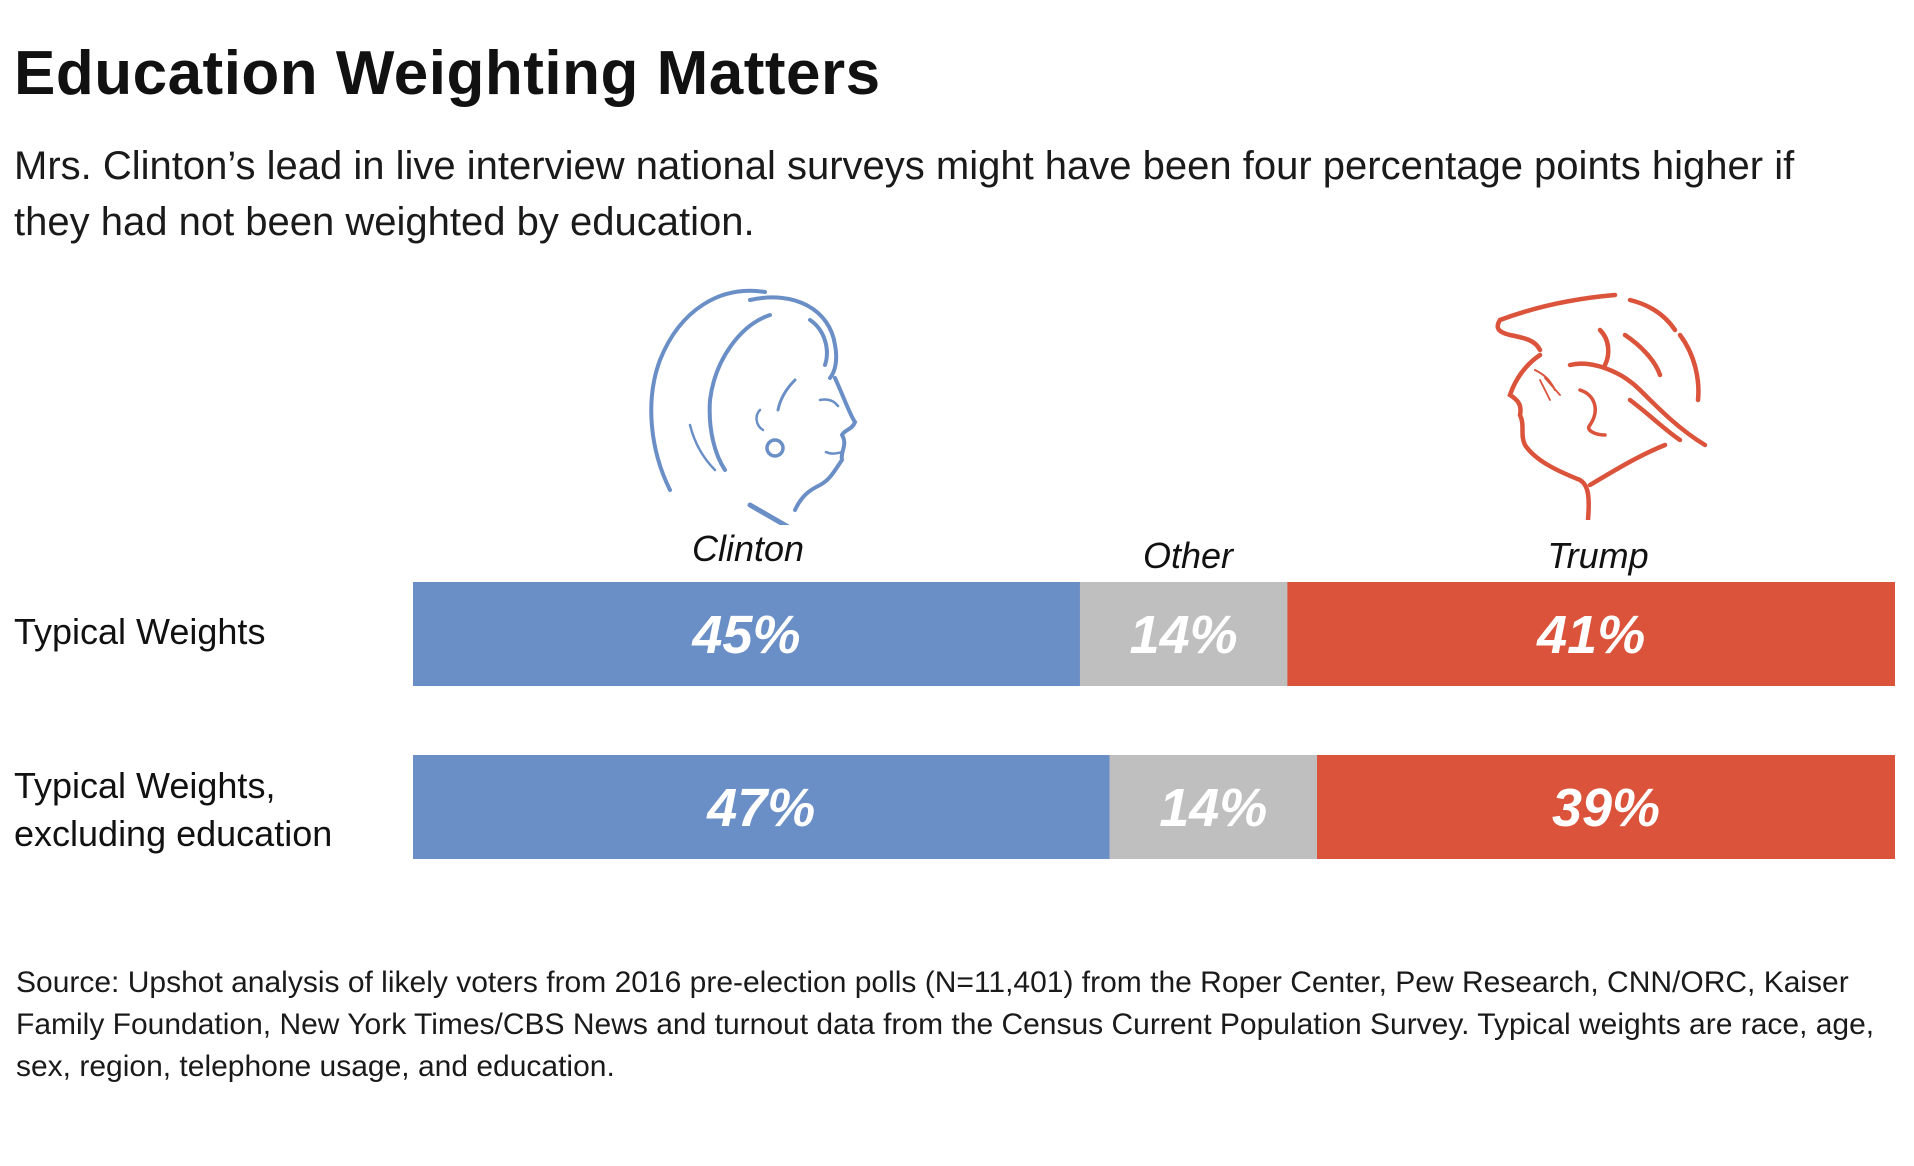 The image size is (1914, 1166). What do you see at coordinates (145, 785) in the screenshot?
I see `row-label-line: Typical Weights,` at bounding box center [145, 785].